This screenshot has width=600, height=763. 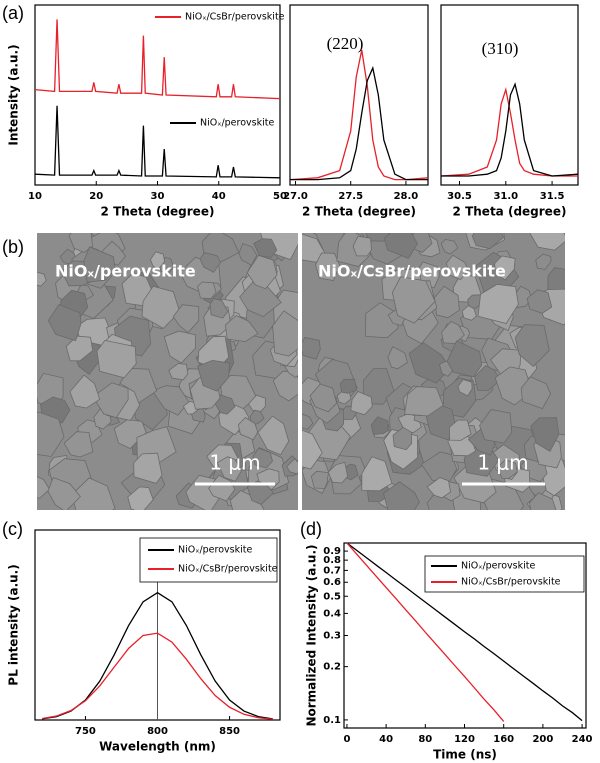 What do you see at coordinates (542, 739) in the screenshot?
I see `x-tick-label: 200` at bounding box center [542, 739].